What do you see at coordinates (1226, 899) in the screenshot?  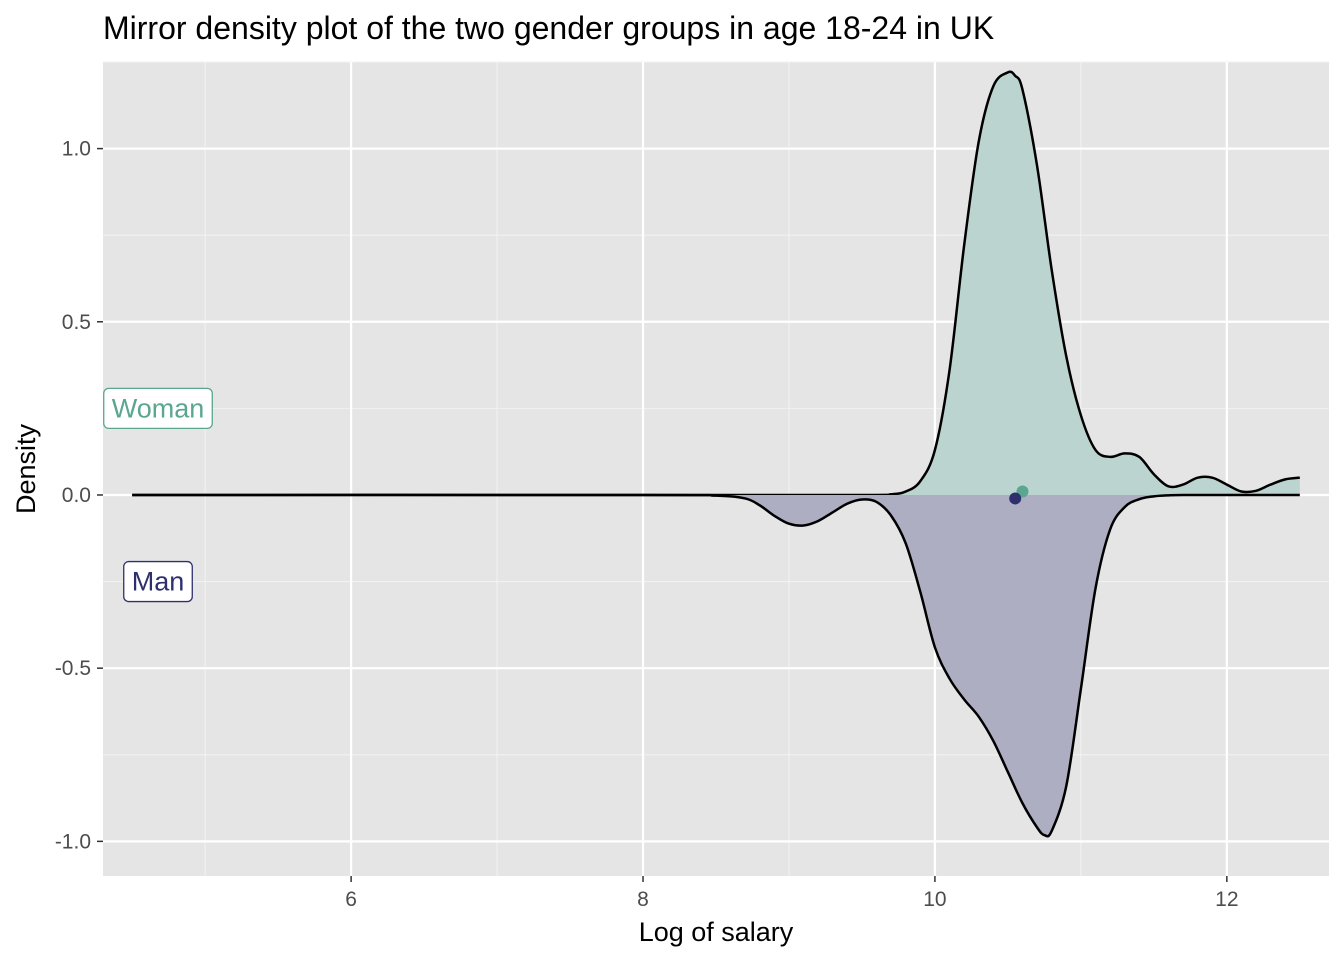 I see `x-tick-label: 12` at bounding box center [1226, 899].